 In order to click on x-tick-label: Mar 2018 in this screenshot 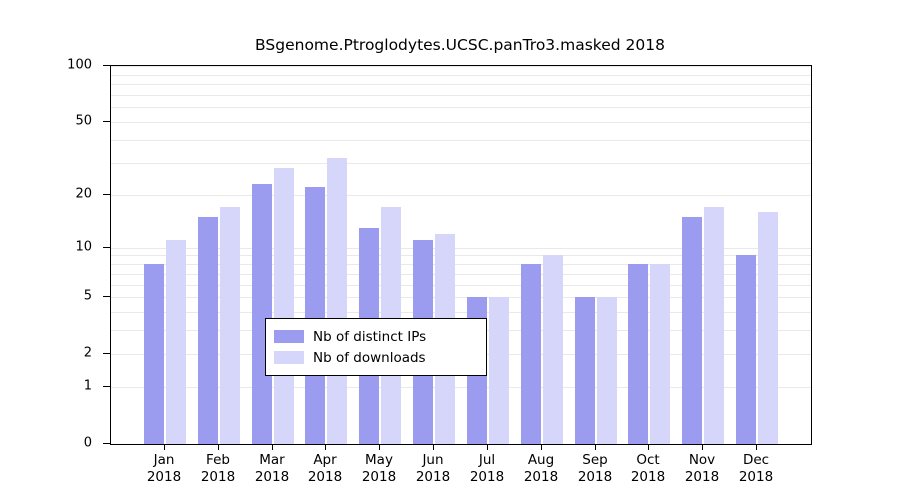, I will do `click(272, 468)`.